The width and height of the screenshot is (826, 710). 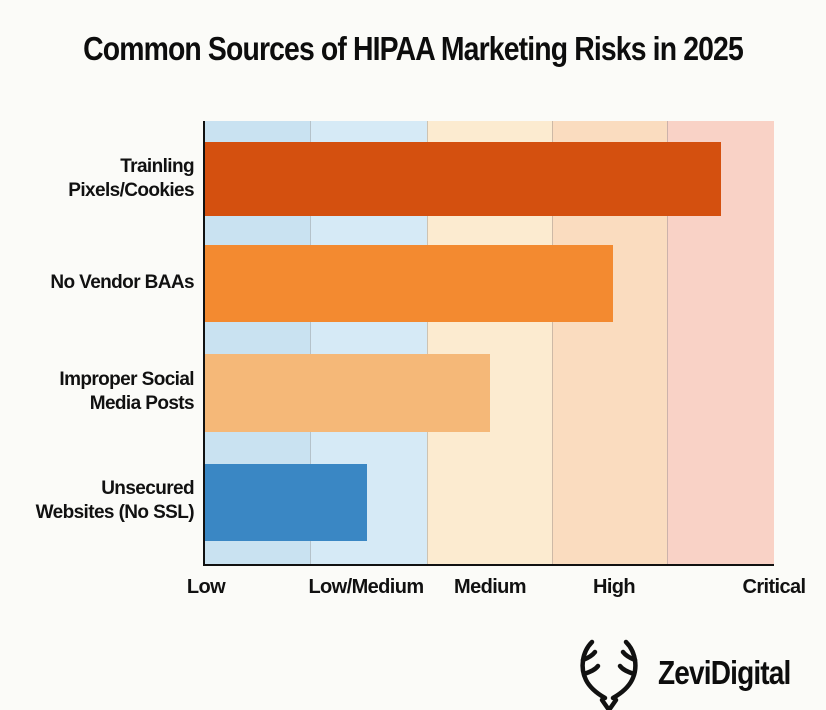 I want to click on brand-logo: ZeviDigital, so click(x=698, y=674).